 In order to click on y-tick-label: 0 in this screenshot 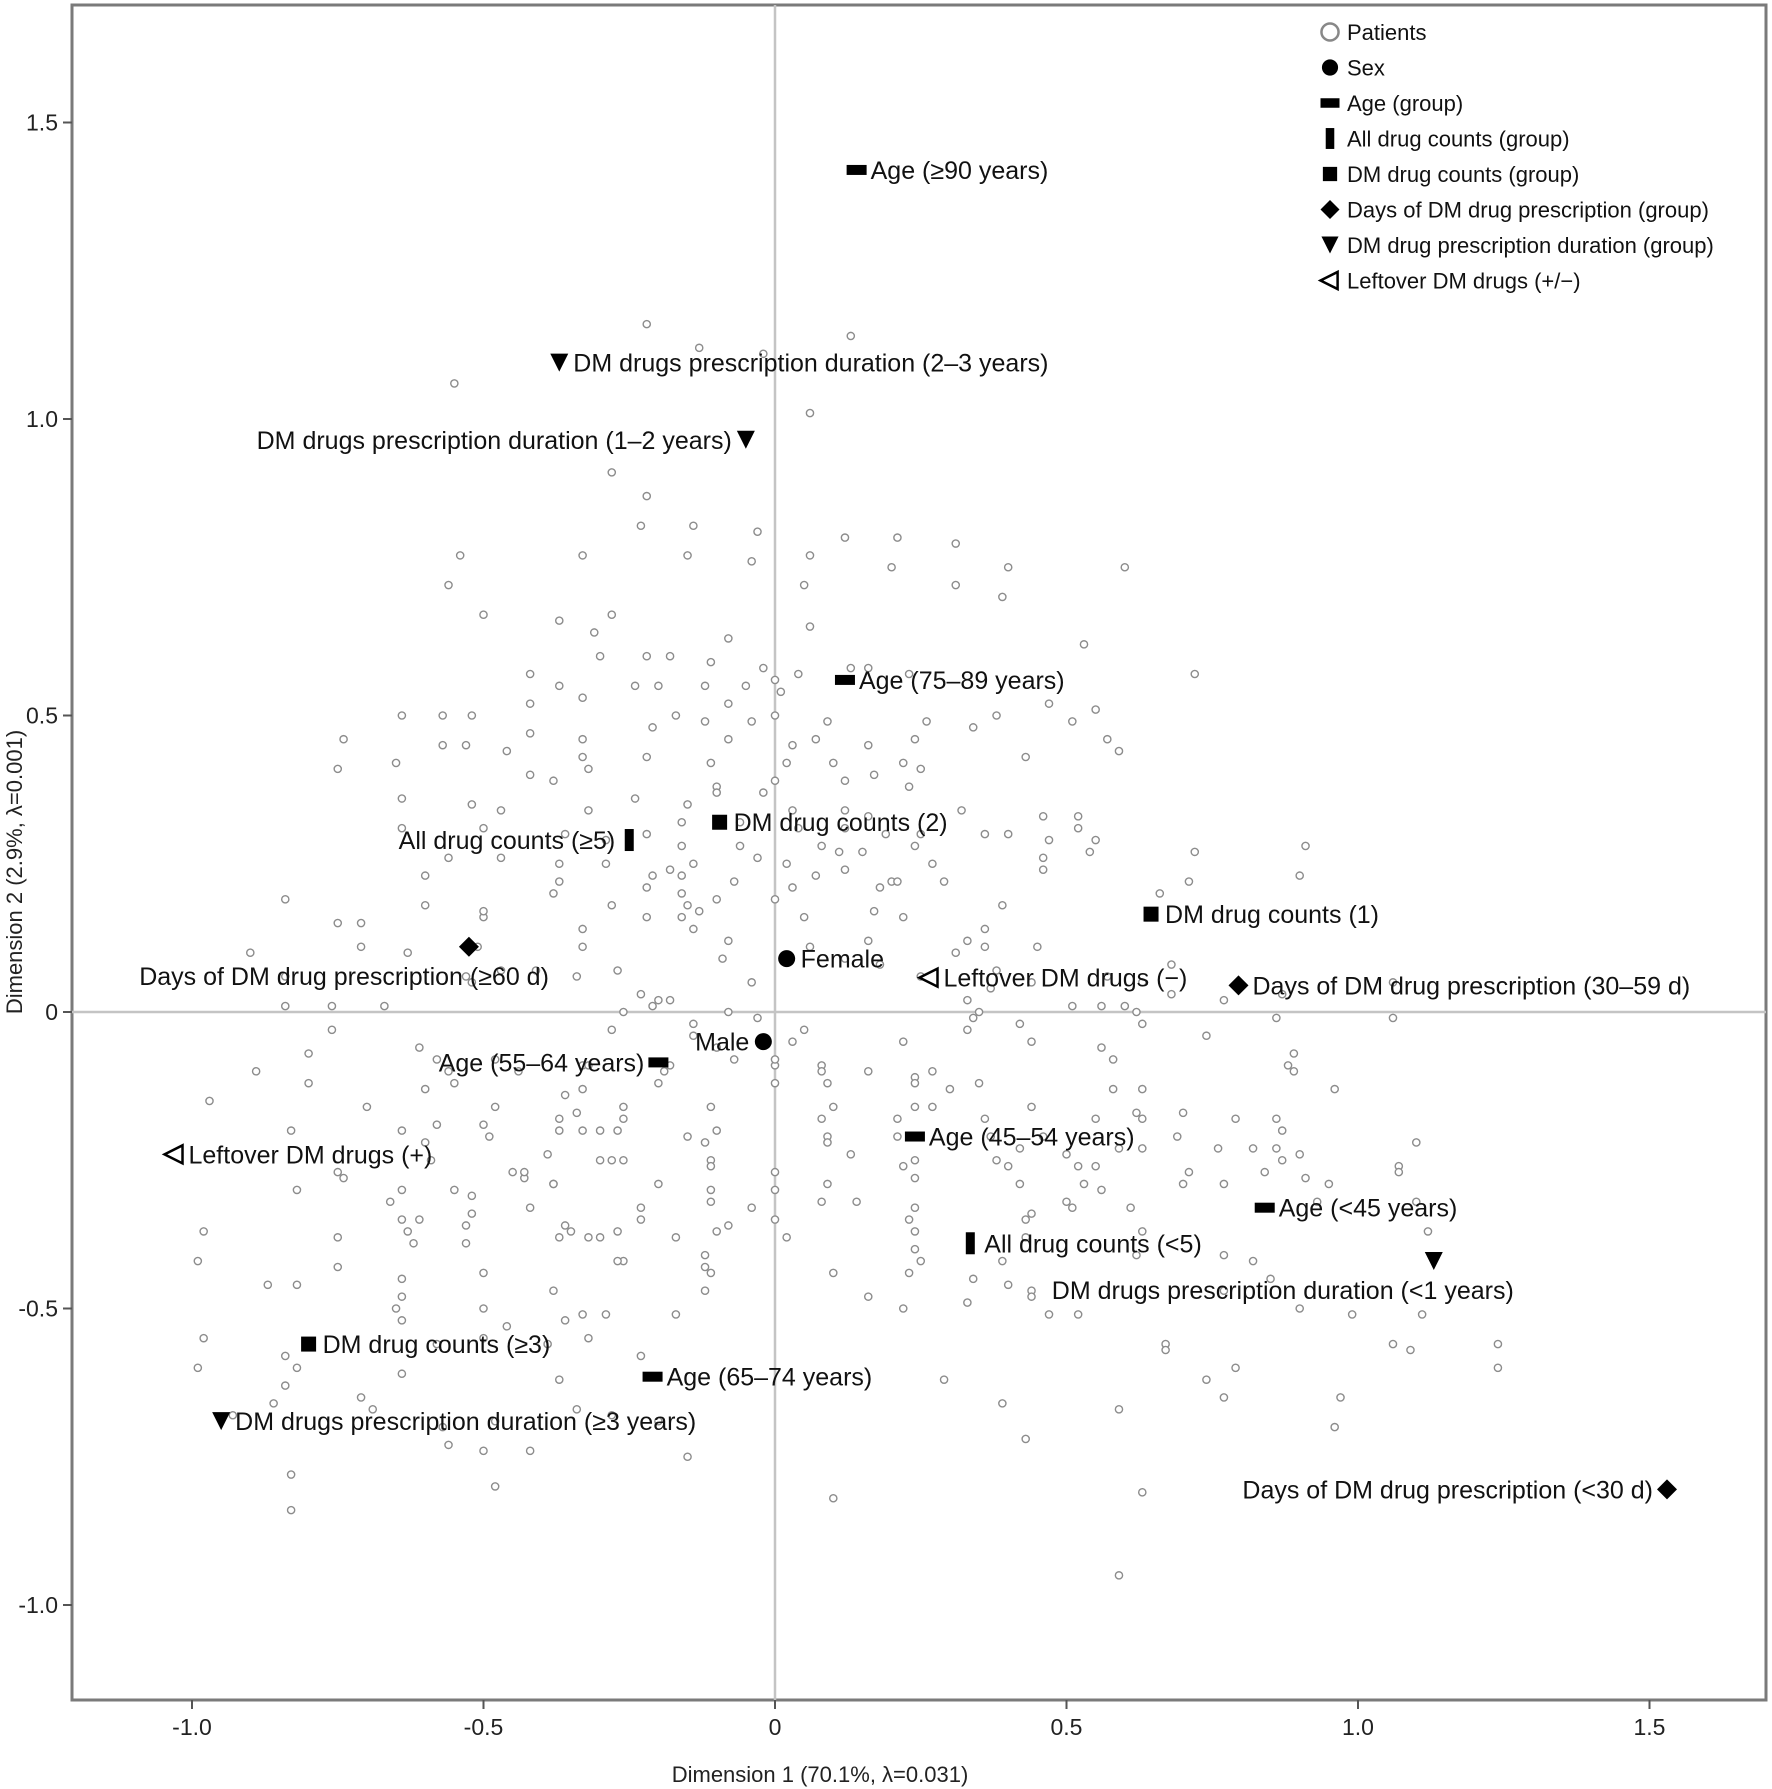, I will do `click(51, 1012)`.